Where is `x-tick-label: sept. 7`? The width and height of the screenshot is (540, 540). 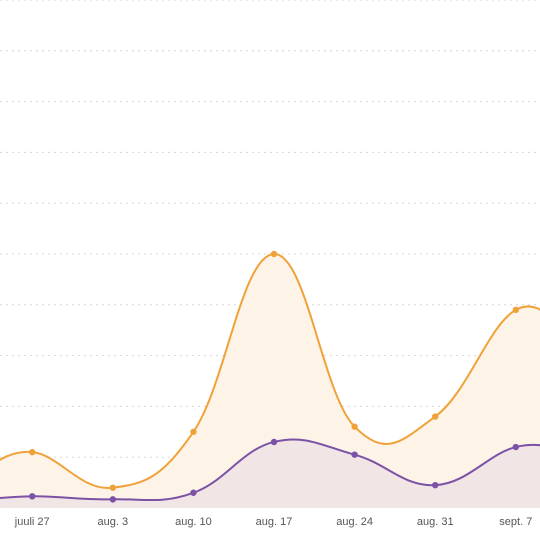
x-tick-label: sept. 7 is located at coordinates (515, 522).